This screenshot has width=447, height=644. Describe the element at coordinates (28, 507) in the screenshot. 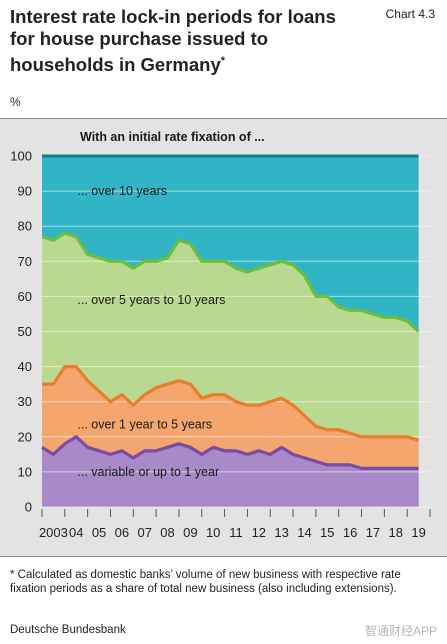

I see `ytick-0: 0` at that location.